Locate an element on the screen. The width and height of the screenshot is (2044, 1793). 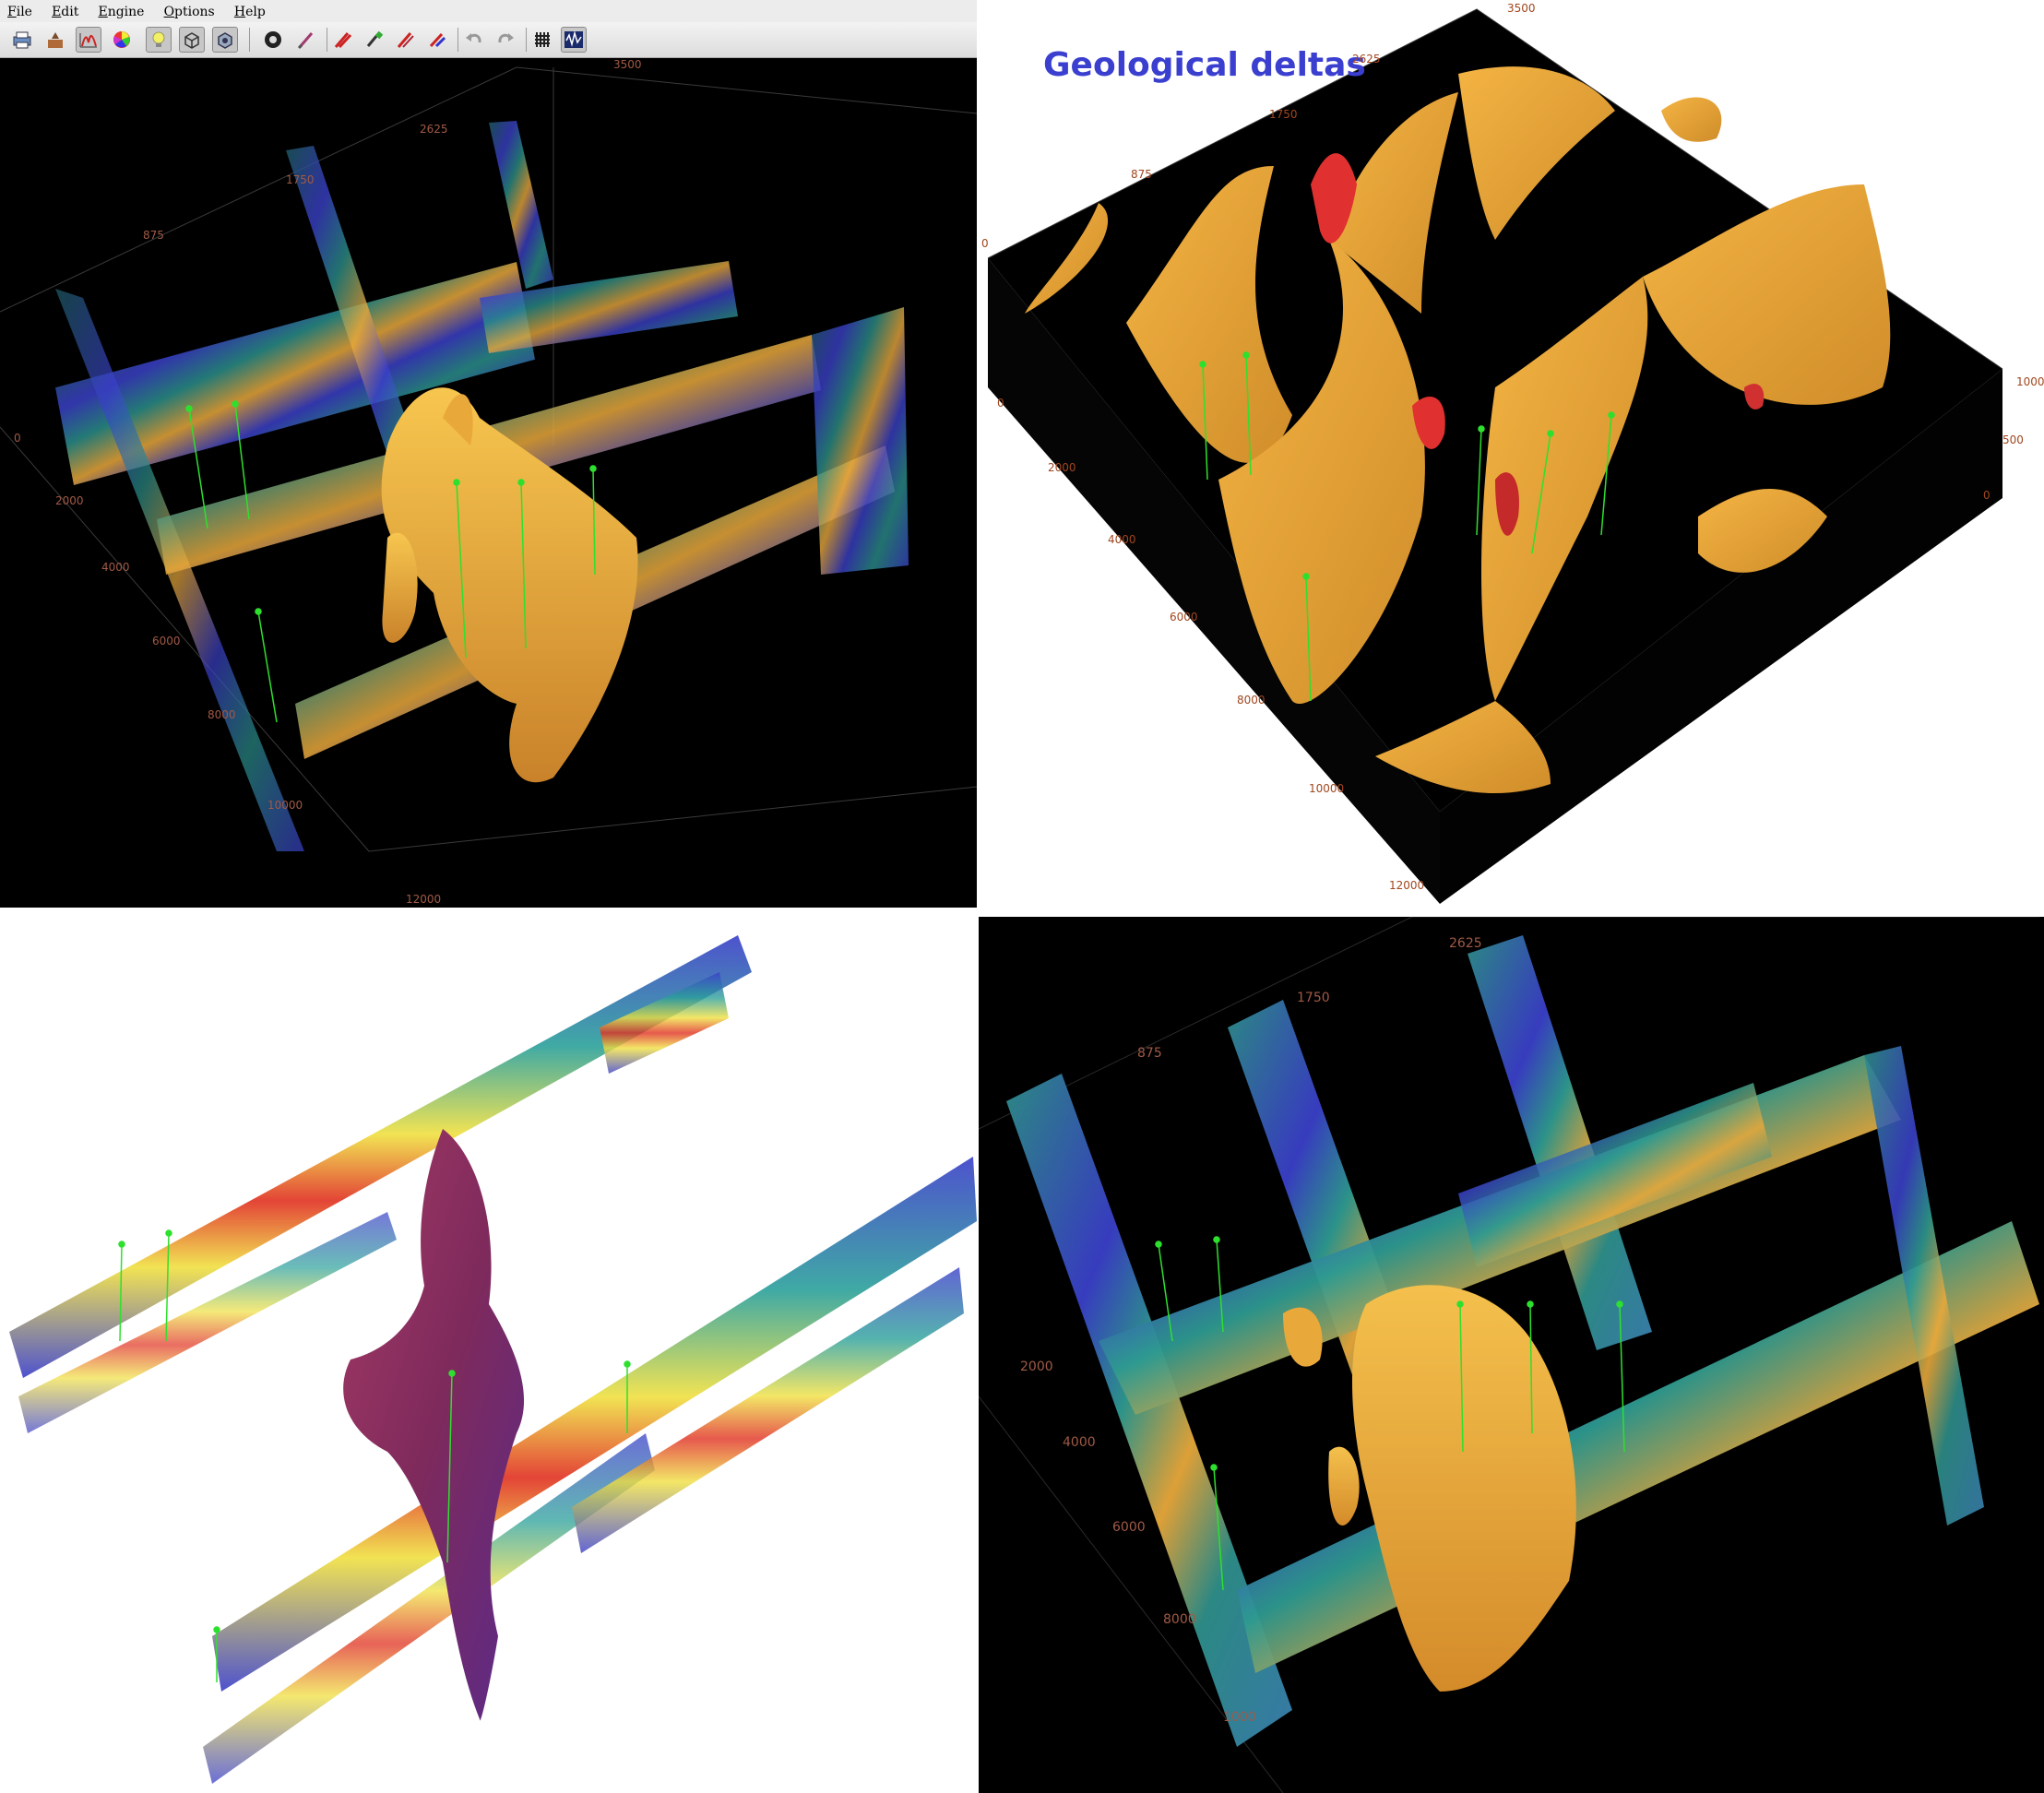
waveform-button is located at coordinates (574, 40).